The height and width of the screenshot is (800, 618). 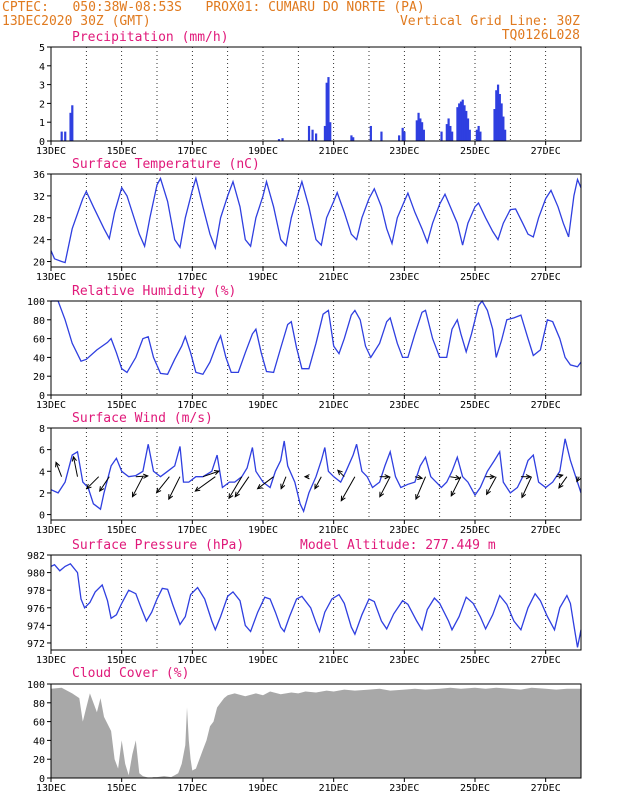 What do you see at coordinates (36, 626) in the screenshot?
I see `y-tick-label: 974` at bounding box center [36, 626].